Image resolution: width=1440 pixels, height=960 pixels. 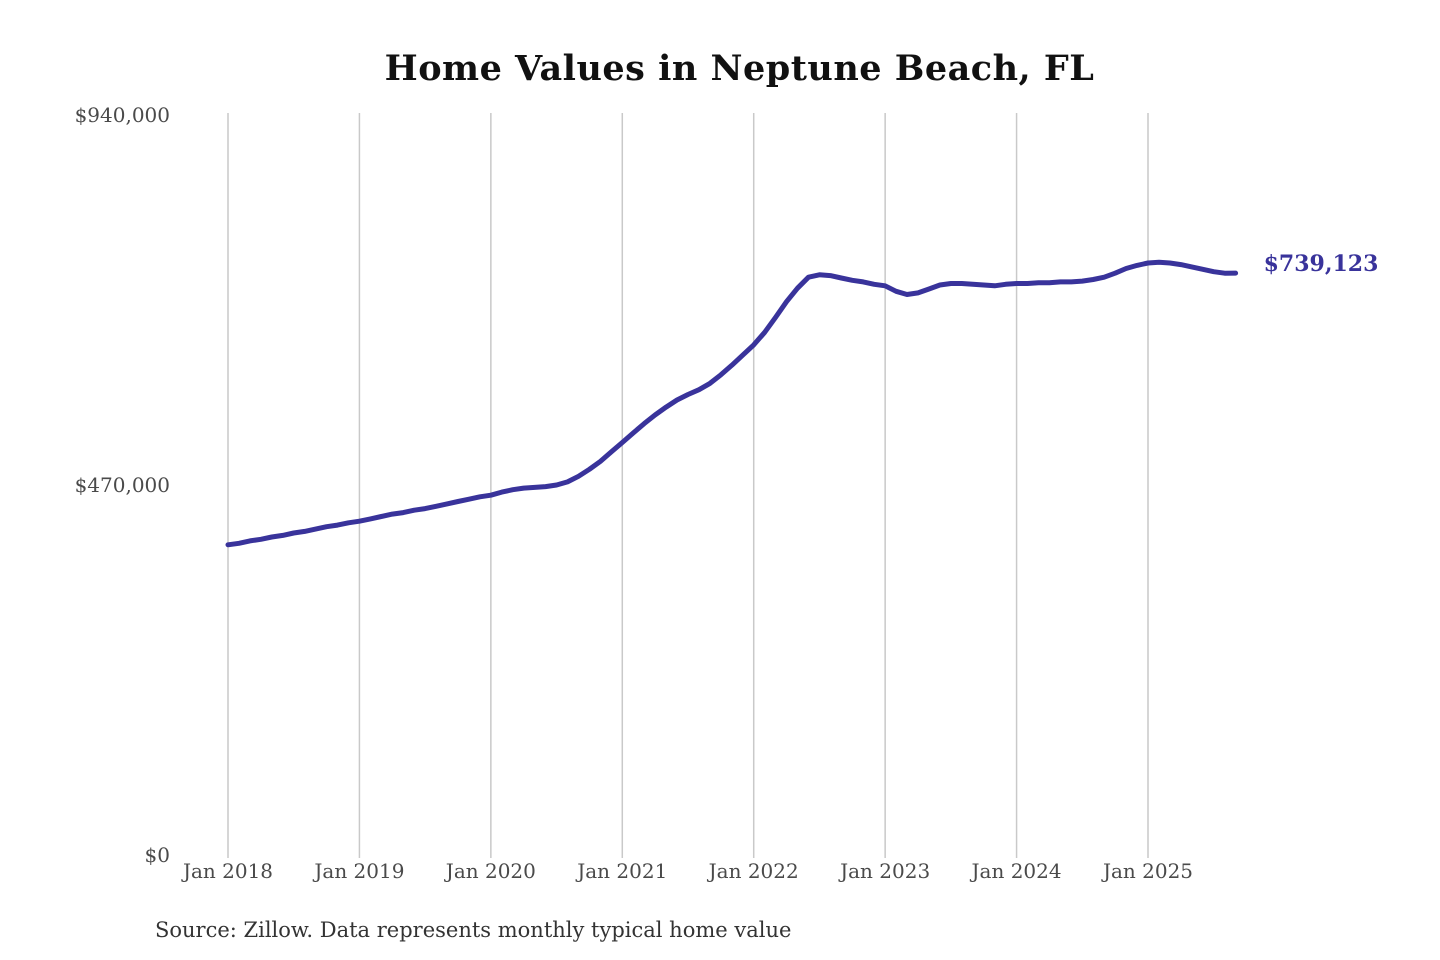 What do you see at coordinates (622, 871) in the screenshot?
I see `x-tick-label-jan-2021: Jan 2021` at bounding box center [622, 871].